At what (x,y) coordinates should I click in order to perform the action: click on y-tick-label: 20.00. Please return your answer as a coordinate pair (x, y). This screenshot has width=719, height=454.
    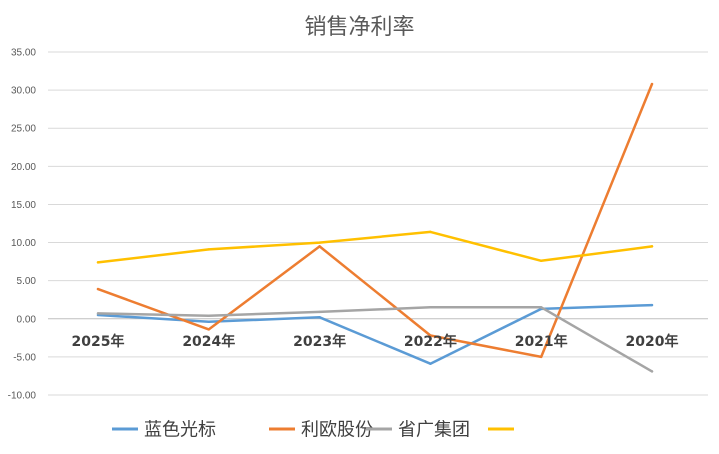
    Looking at the image, I should click on (23, 167).